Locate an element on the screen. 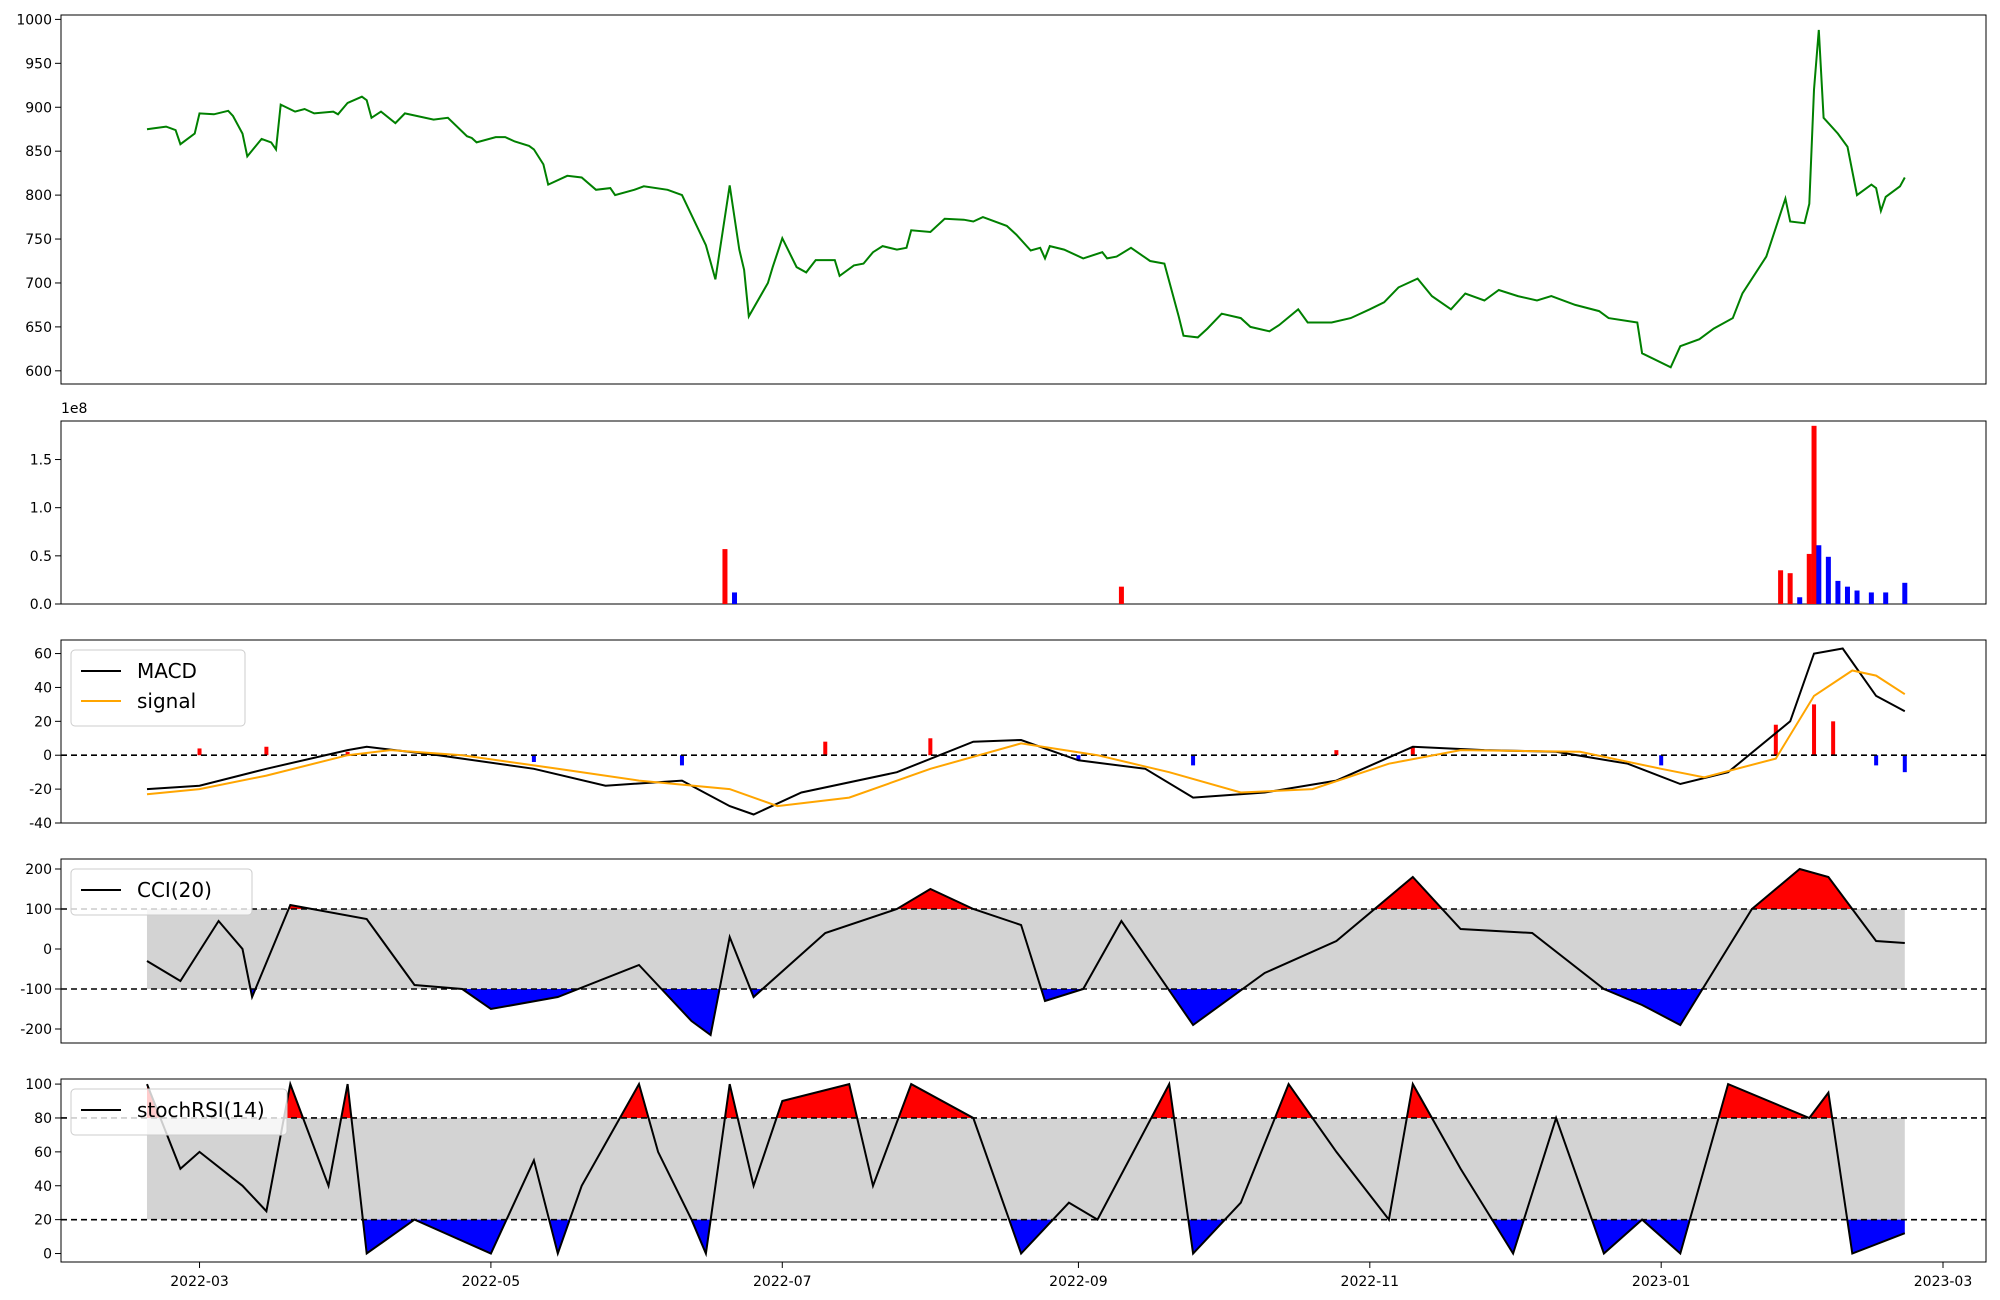 This screenshot has height=1300, width=2000. x-tick-label: 2022-09 is located at coordinates (1078, 1282).